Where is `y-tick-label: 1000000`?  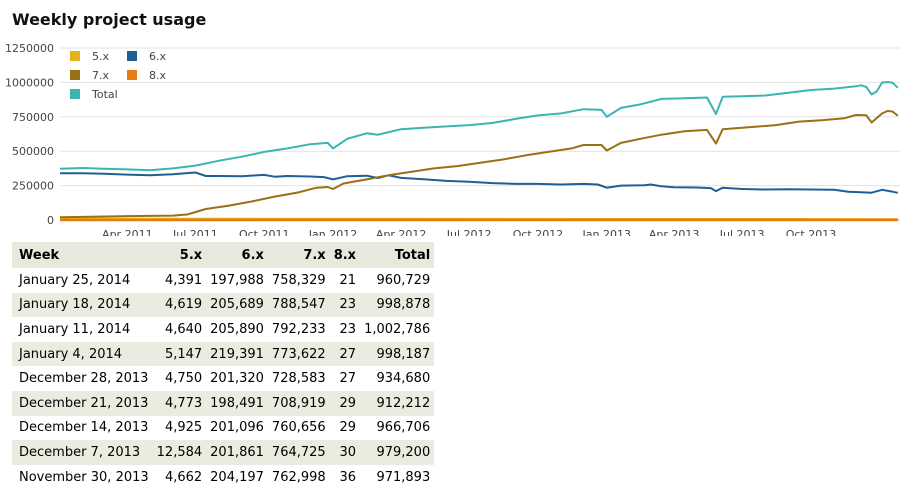
y-tick-label: 1000000 is located at coordinates (29, 82).